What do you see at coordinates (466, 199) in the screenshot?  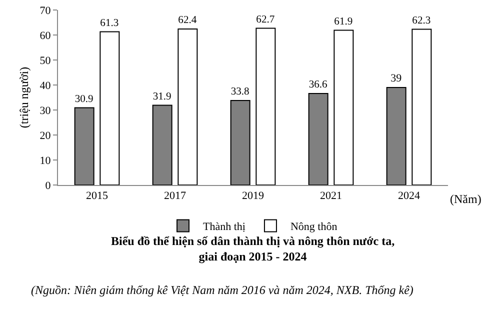 I see `x-axis-title: (Năm)` at bounding box center [466, 199].